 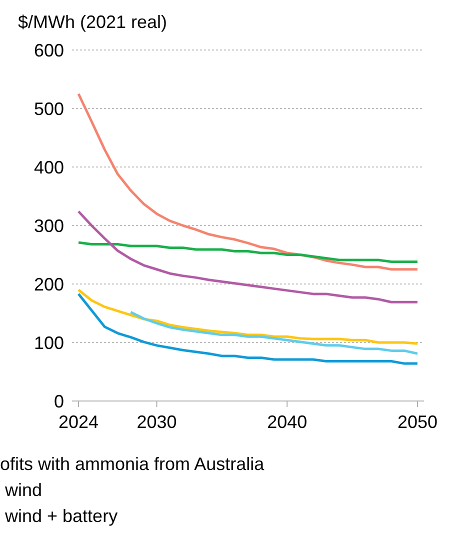 What do you see at coordinates (49, 226) in the screenshot?
I see `y-tick-label: 300` at bounding box center [49, 226].